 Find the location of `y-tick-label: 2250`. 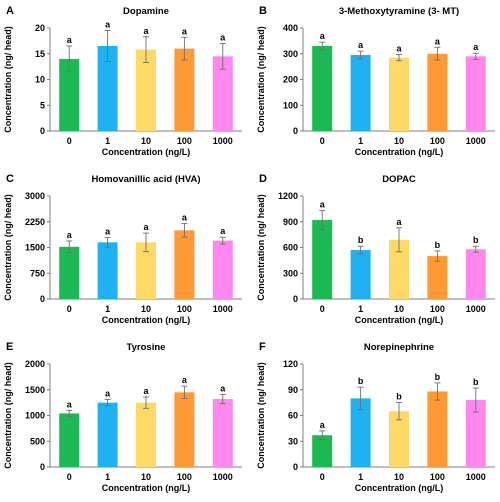

y-tick-label: 2250 is located at coordinates (35, 222).